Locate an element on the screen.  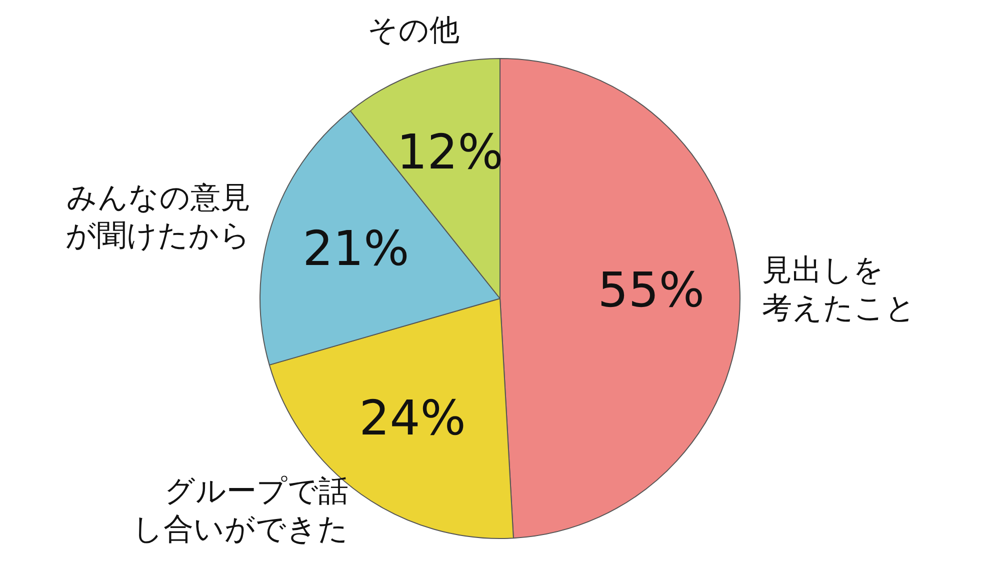
slice-label: その他 is located at coordinates (413, 30).